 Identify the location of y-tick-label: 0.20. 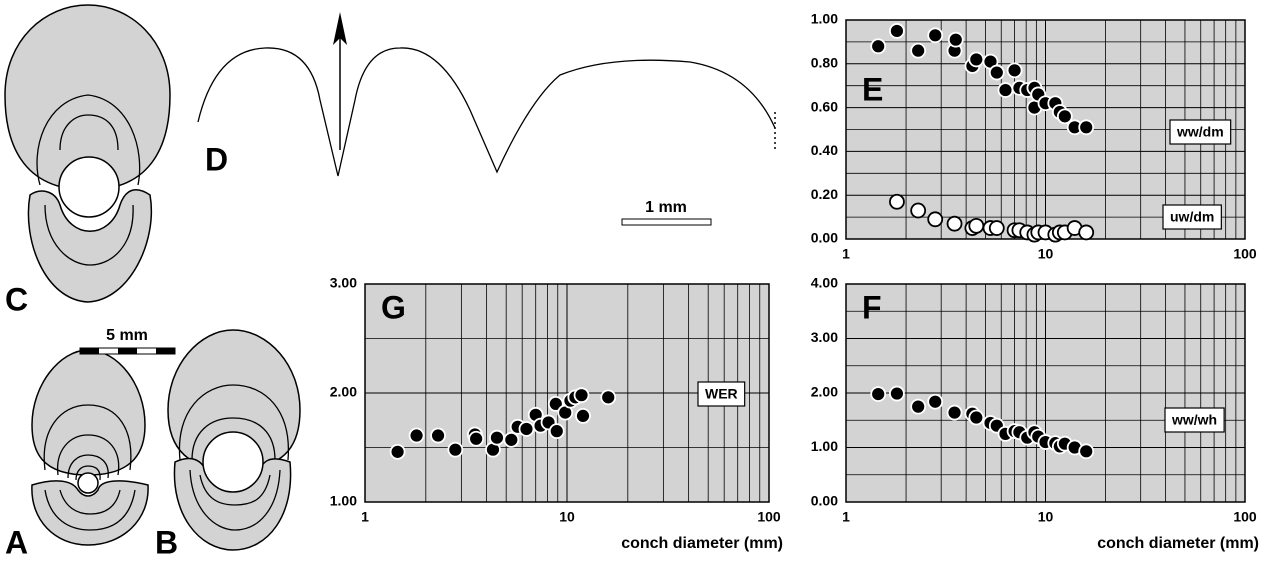
(824, 194).